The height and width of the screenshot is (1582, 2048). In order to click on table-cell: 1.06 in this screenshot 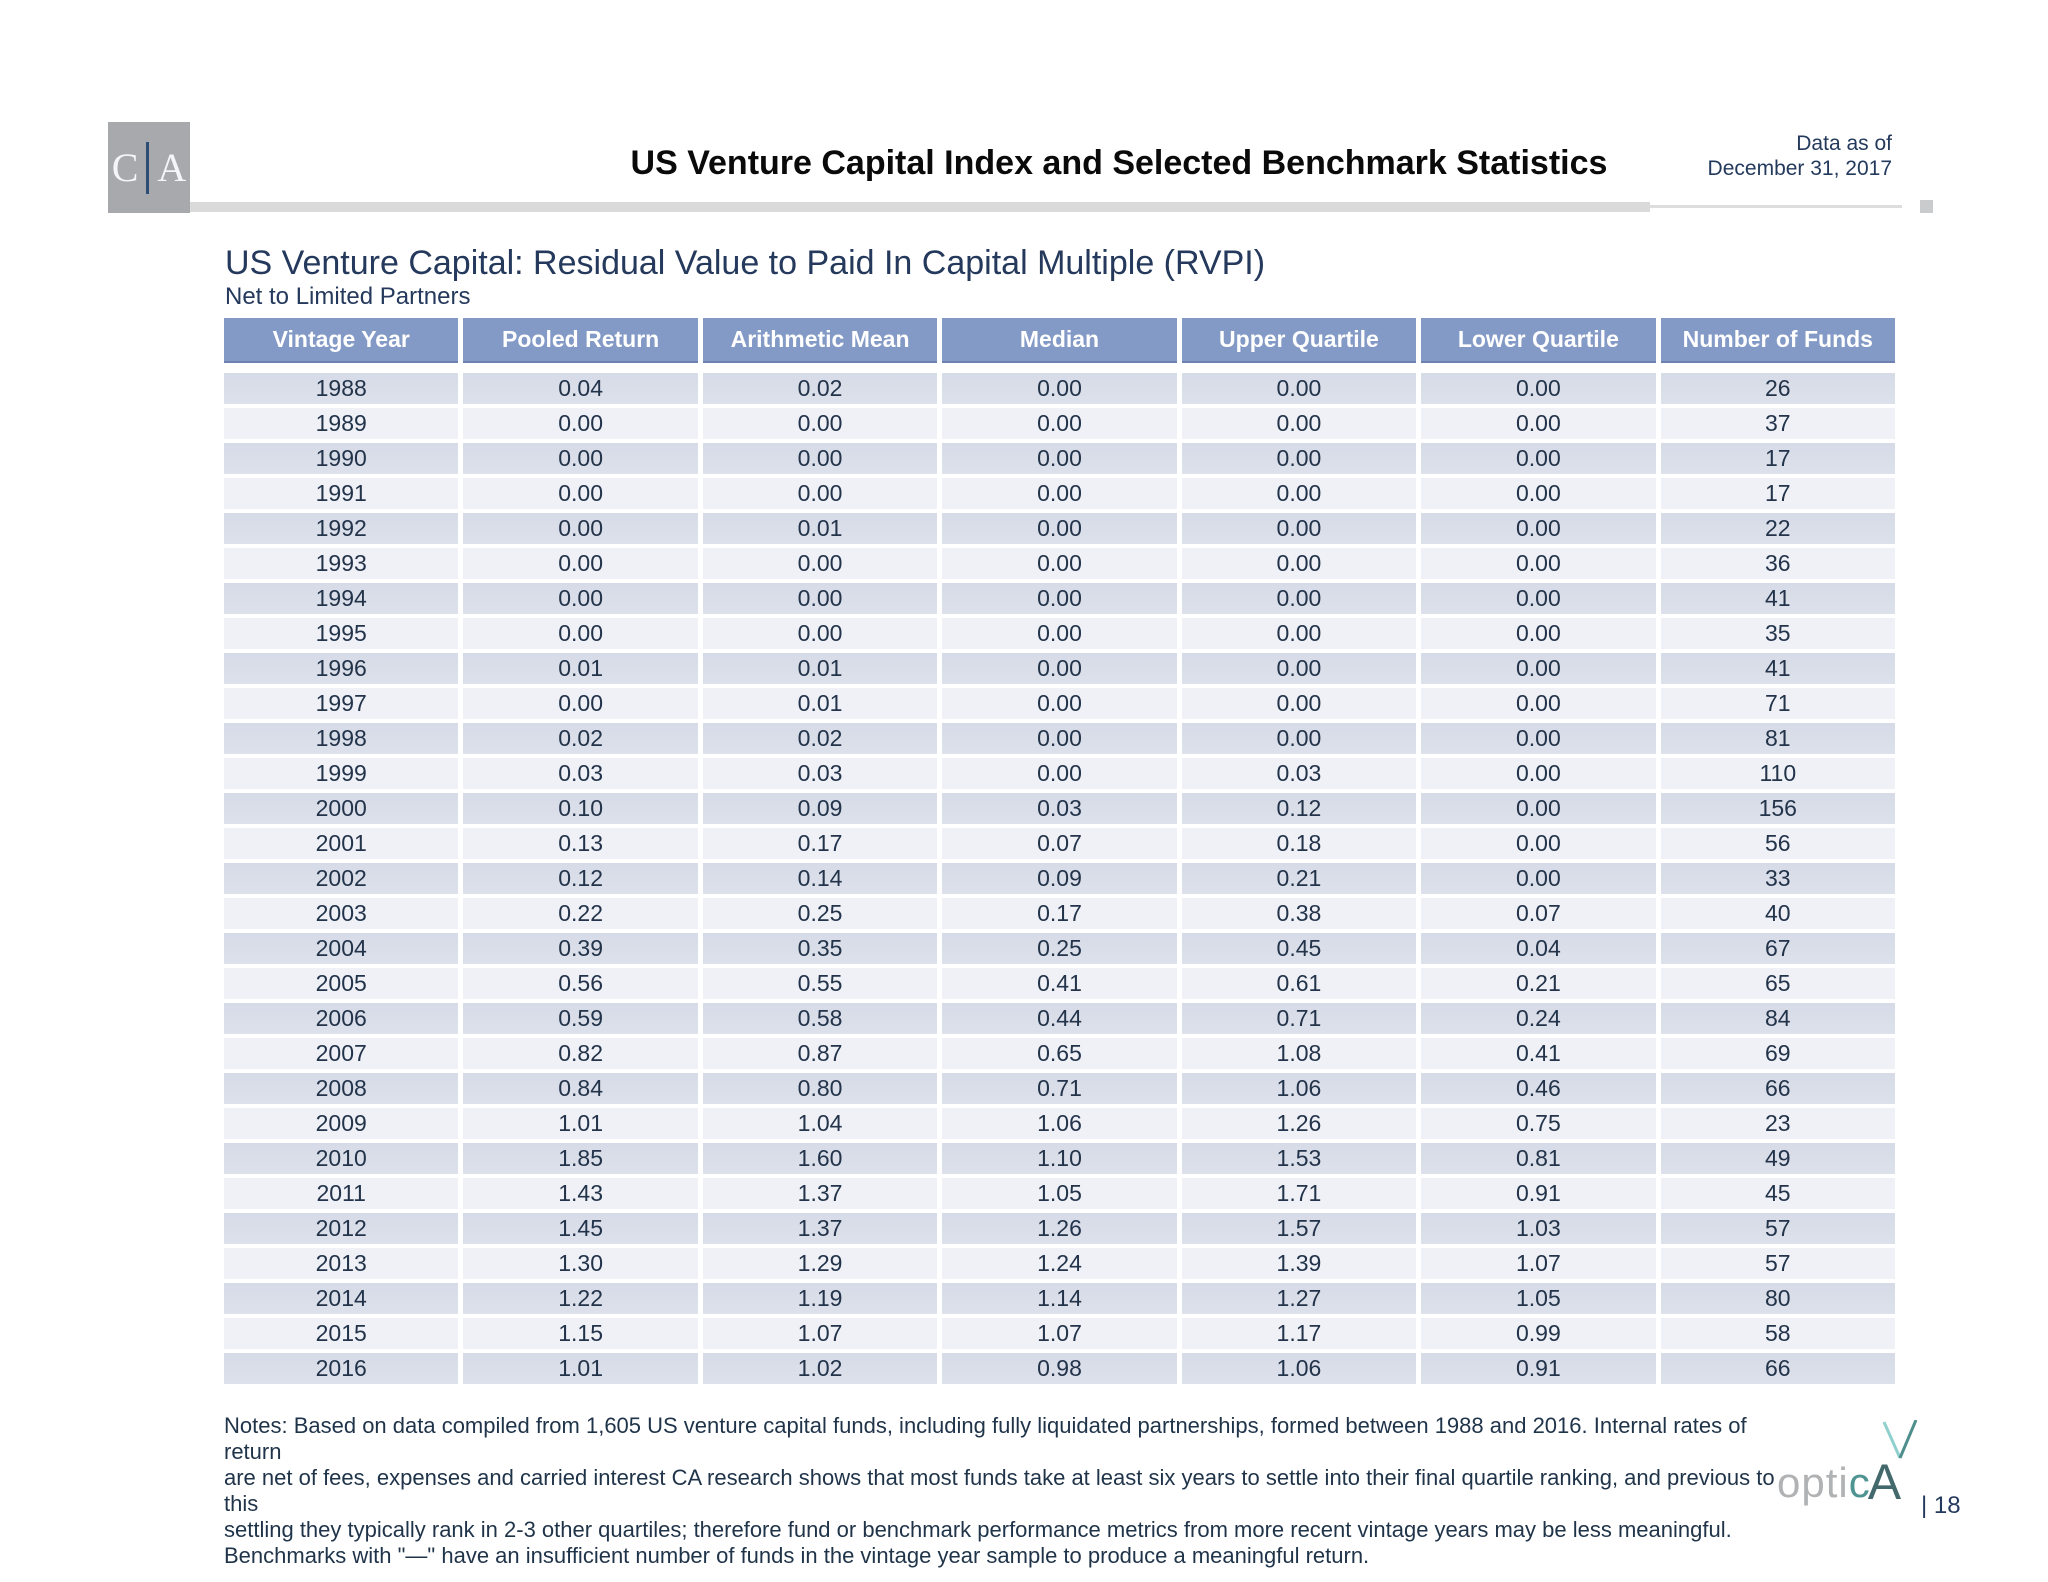, I will do `click(1299, 1088)`.